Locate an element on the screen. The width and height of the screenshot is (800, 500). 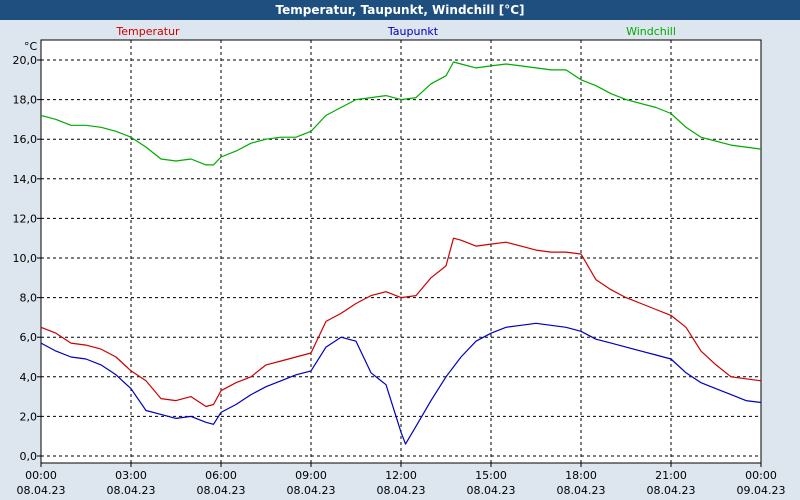
y-axis-ticks: 0,0 2,0 4,0 6,0 8,0 10,0 12,0 14,0 16,0 18,0 20,0 is located at coordinates (27, 258).